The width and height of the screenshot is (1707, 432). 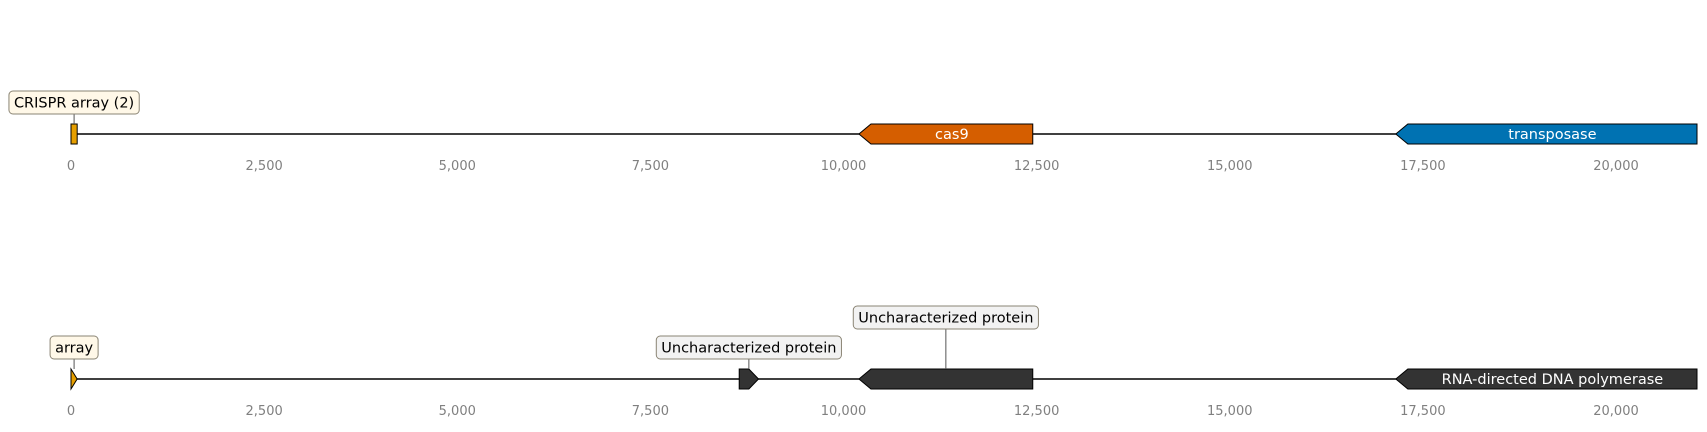 What do you see at coordinates (946, 379) in the screenshot?
I see `uncharacterized-protein-2-feature` at bounding box center [946, 379].